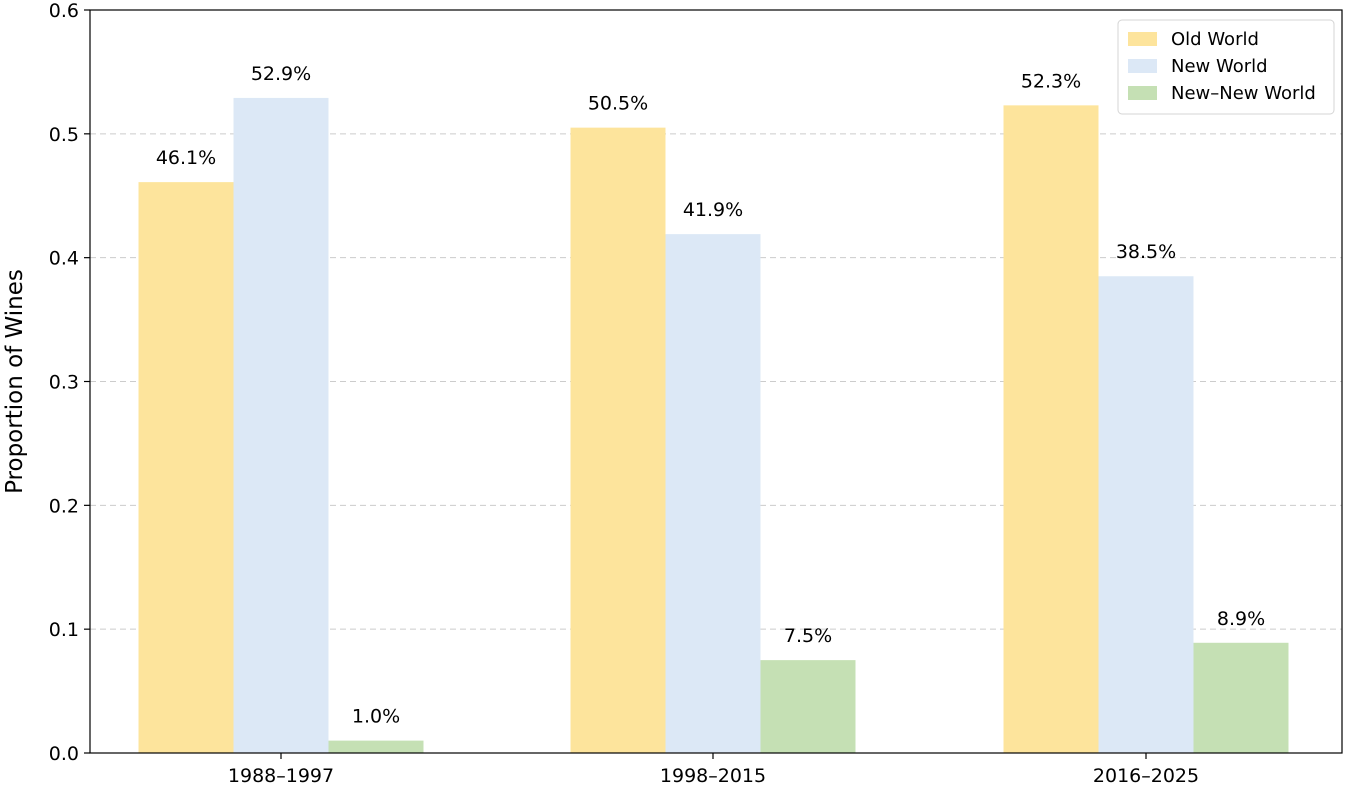  I want to click on data-label: 52.3%, so click(1051, 81).